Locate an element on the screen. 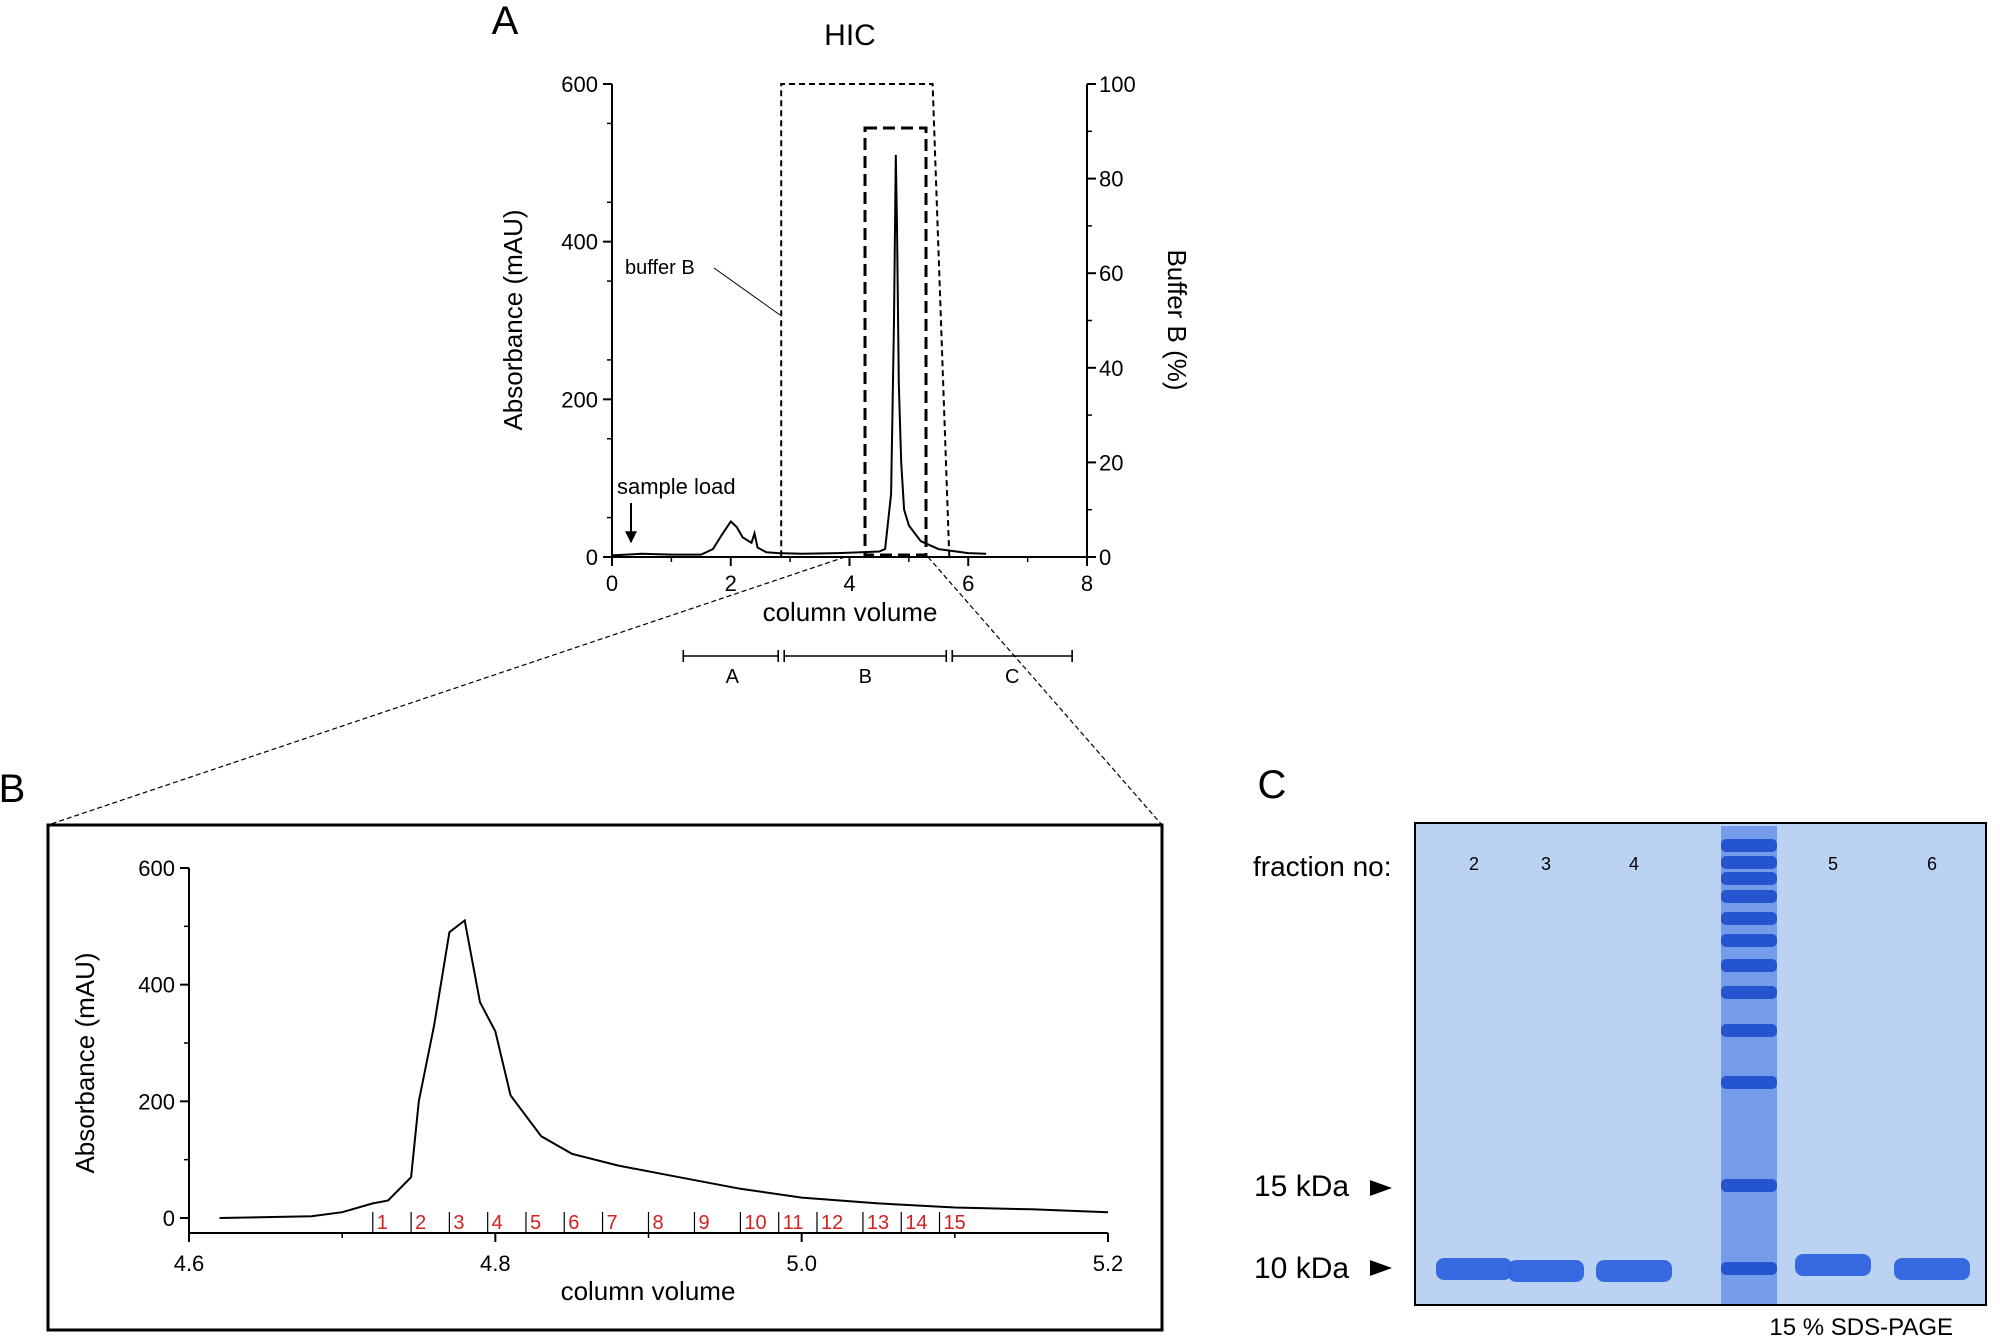 The width and height of the screenshot is (2000, 1340). a-y-tick-label: 600 is located at coordinates (579, 84).